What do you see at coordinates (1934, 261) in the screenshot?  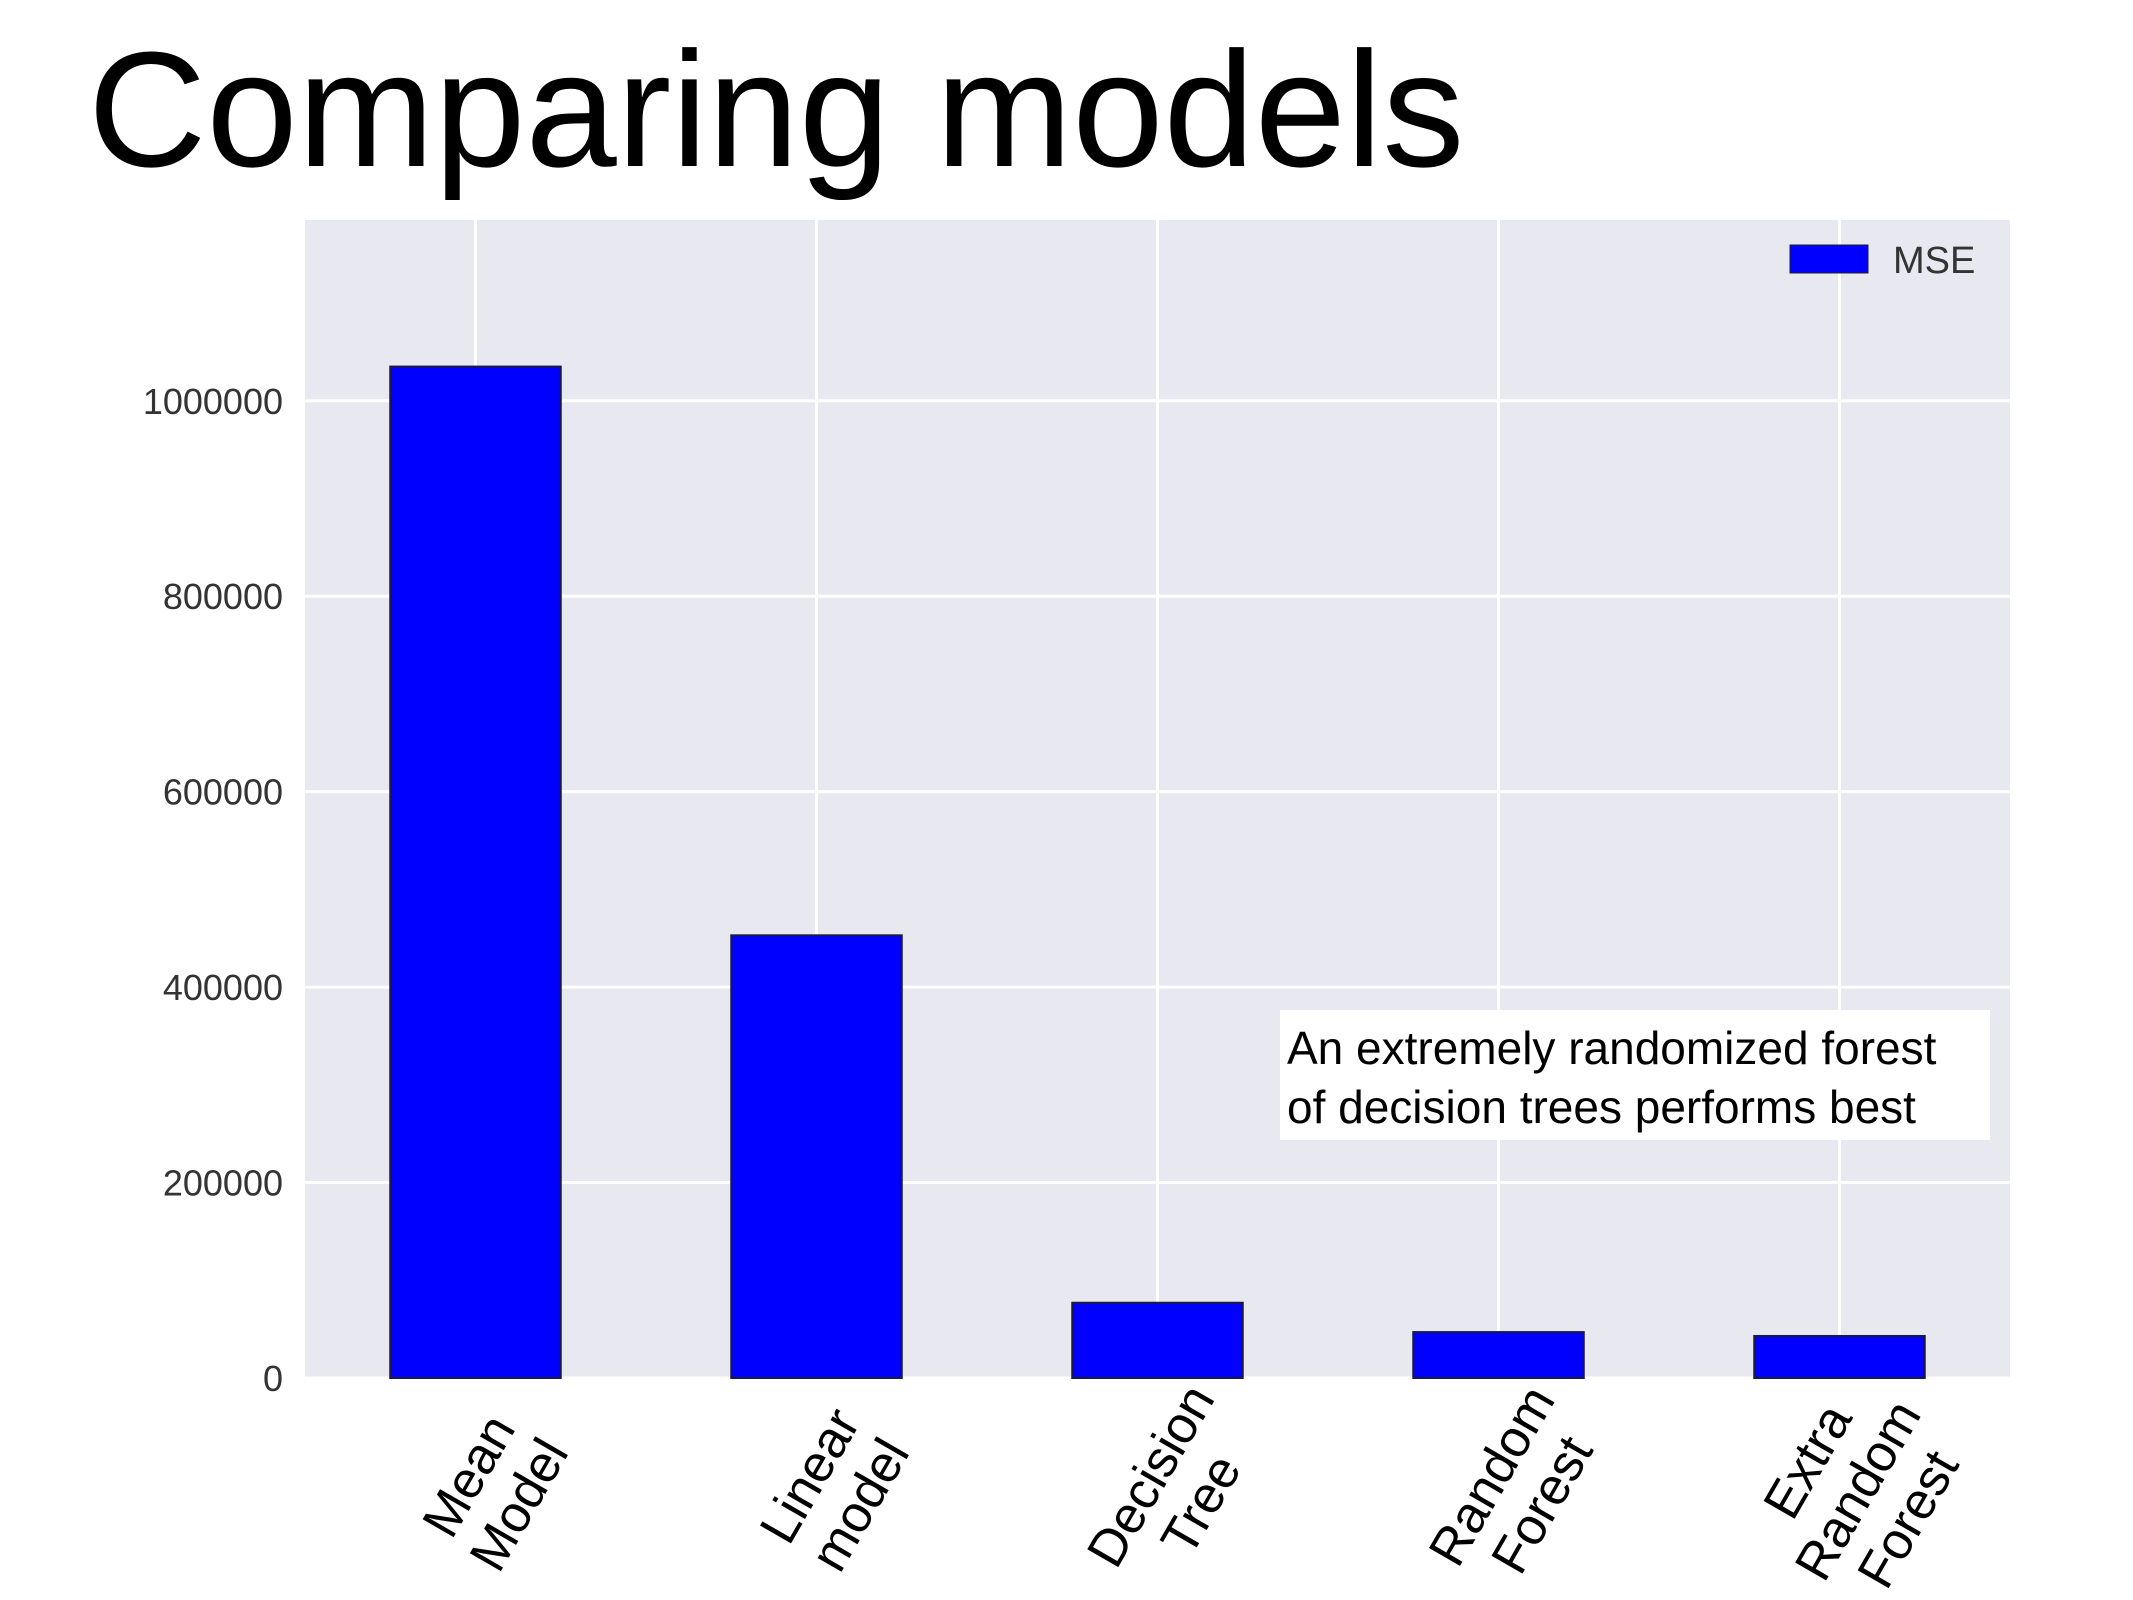 I see `legend-label-mse: MSE` at bounding box center [1934, 261].